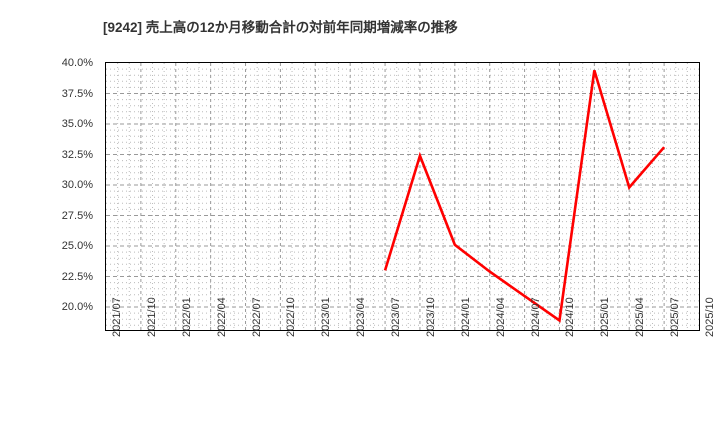  I want to click on y-tick-label: 32.5%, so click(77, 154).